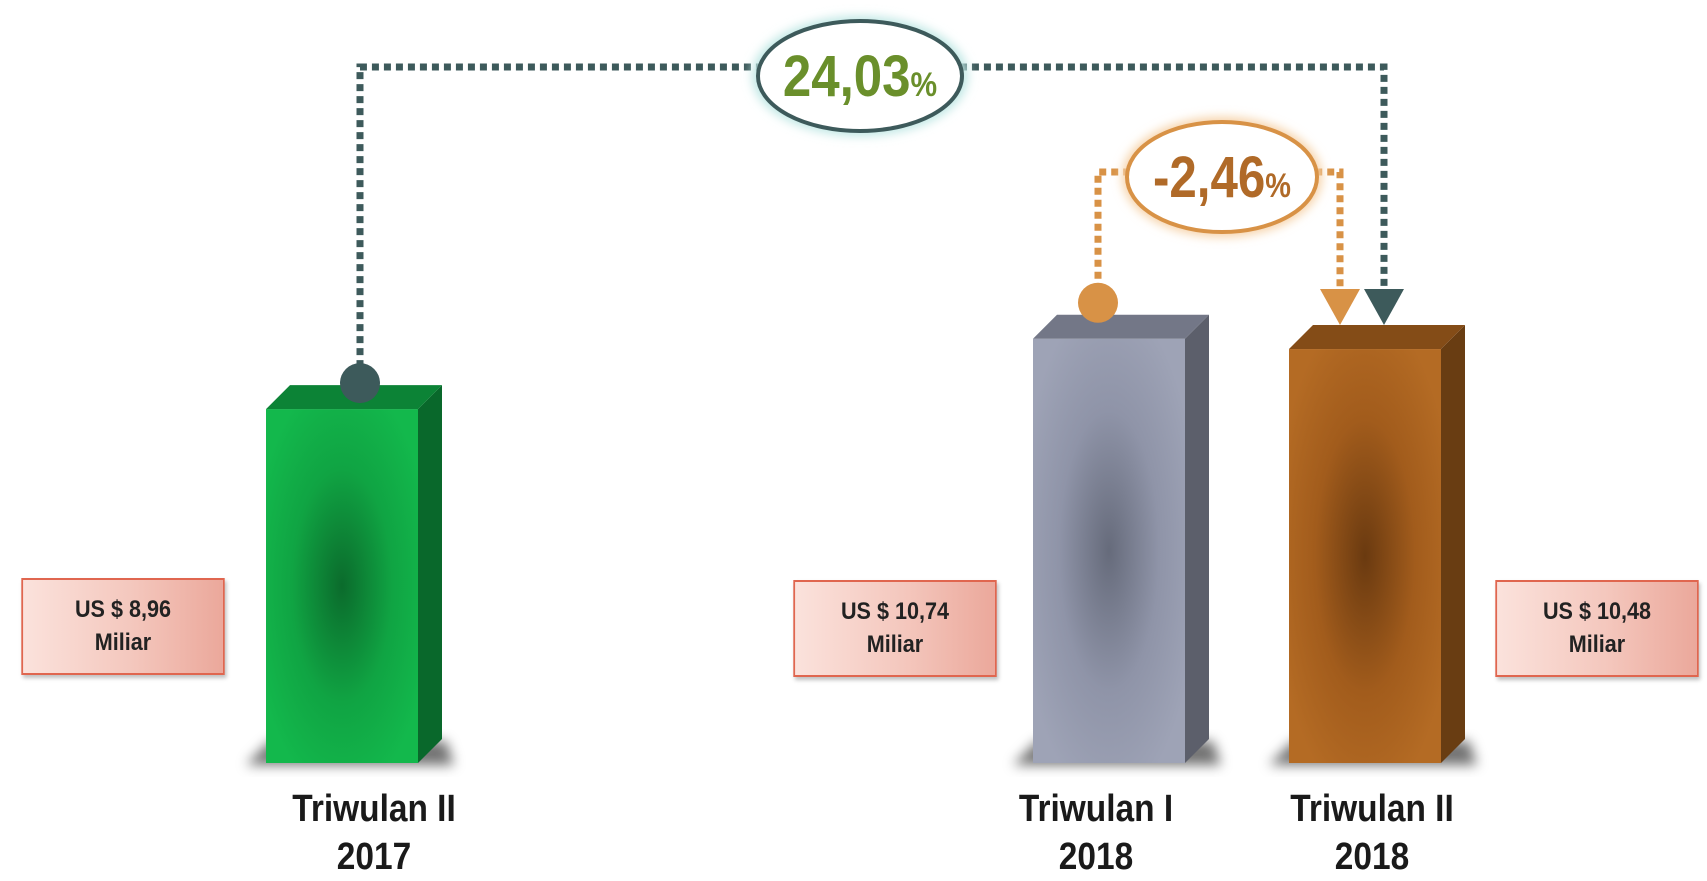  Describe the element at coordinates (895, 612) in the screenshot. I see `value-label-amount: US $ 10,74` at that location.